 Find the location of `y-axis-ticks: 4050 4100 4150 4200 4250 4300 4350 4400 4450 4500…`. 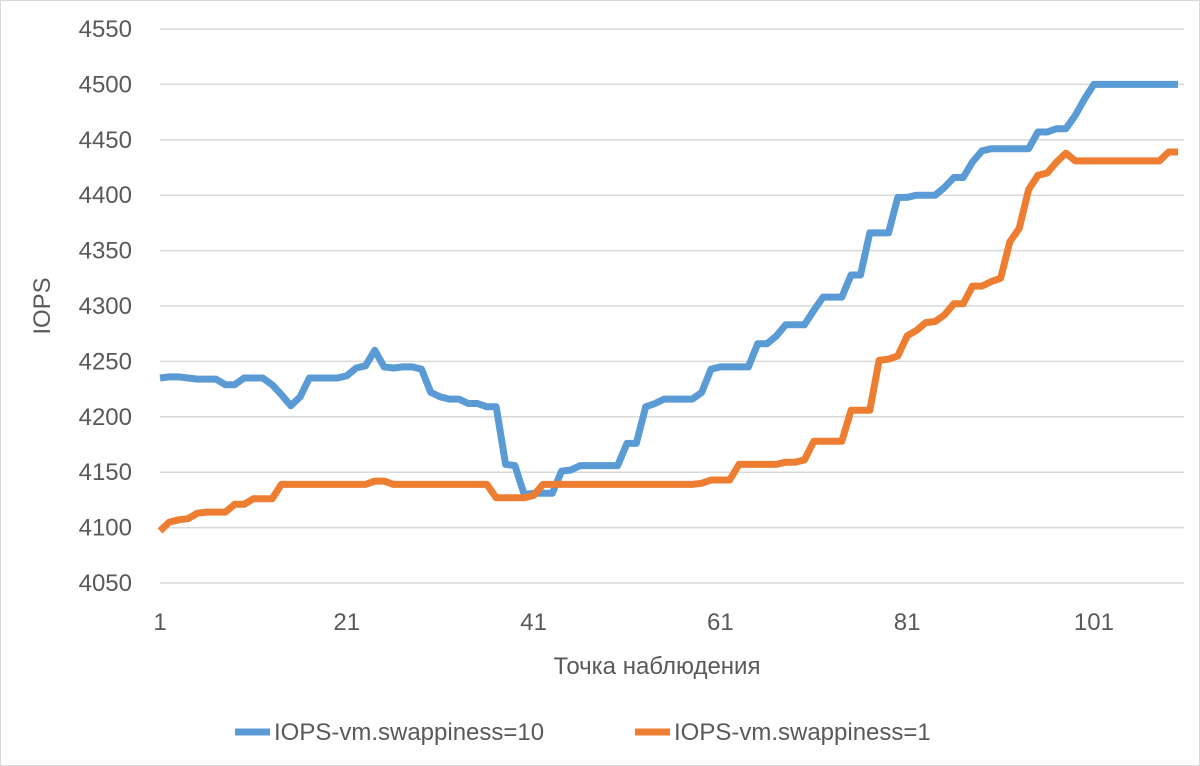

y-axis-ticks: 4050 4100 4150 4200 4250 4300 4350 4400 4450 4500… is located at coordinates (105, 306).